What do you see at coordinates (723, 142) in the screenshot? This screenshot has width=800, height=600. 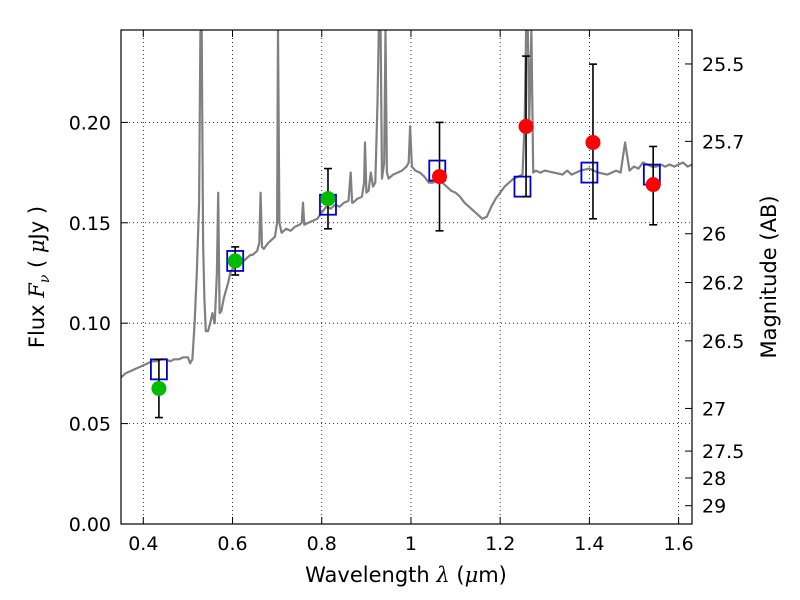 I see `y2-tick-label: 25.7` at bounding box center [723, 142].